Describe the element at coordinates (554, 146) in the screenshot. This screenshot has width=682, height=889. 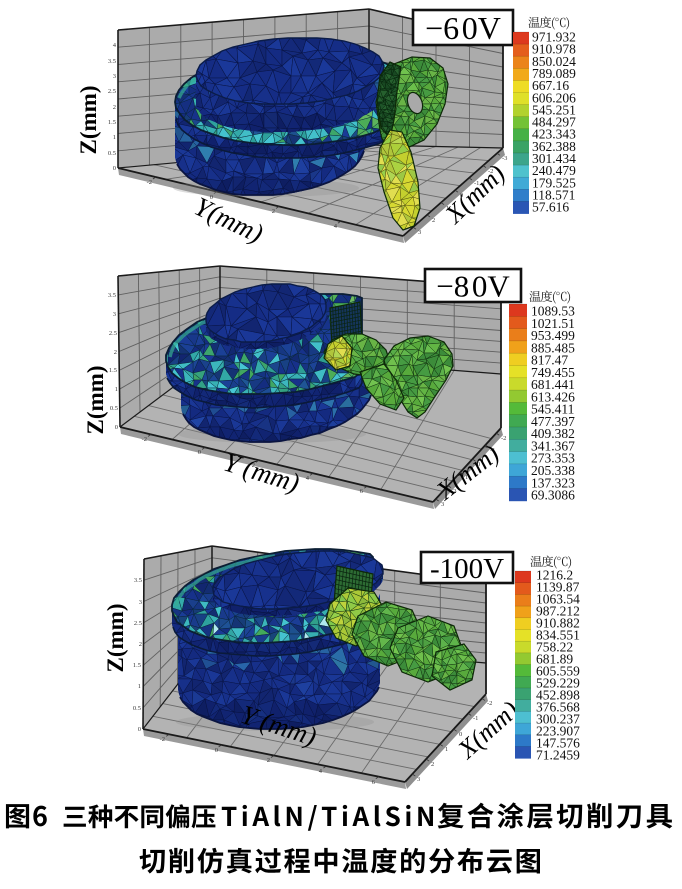
I see `svg-text: 362.388` at that location.